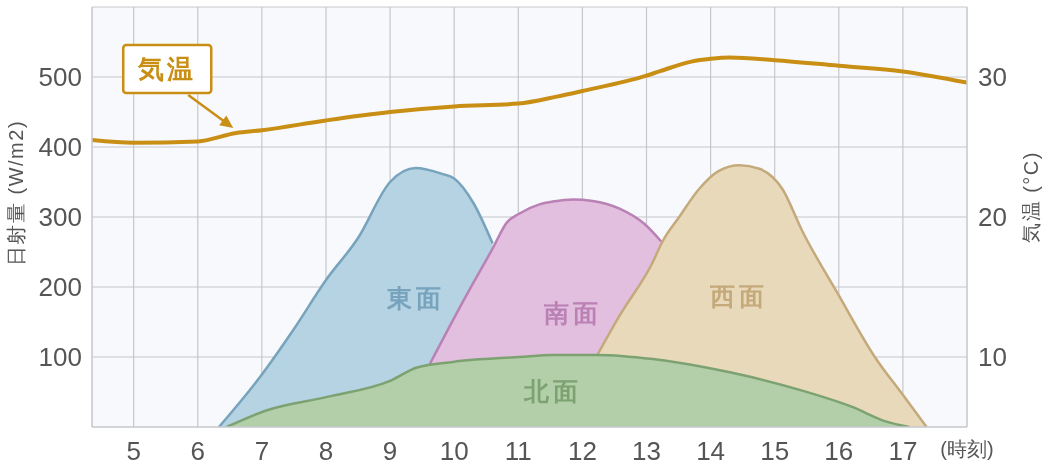 The image size is (1044, 474). Describe the element at coordinates (1031, 197) in the screenshot. I see `y2-axis-title: 気温 (°C)` at that location.